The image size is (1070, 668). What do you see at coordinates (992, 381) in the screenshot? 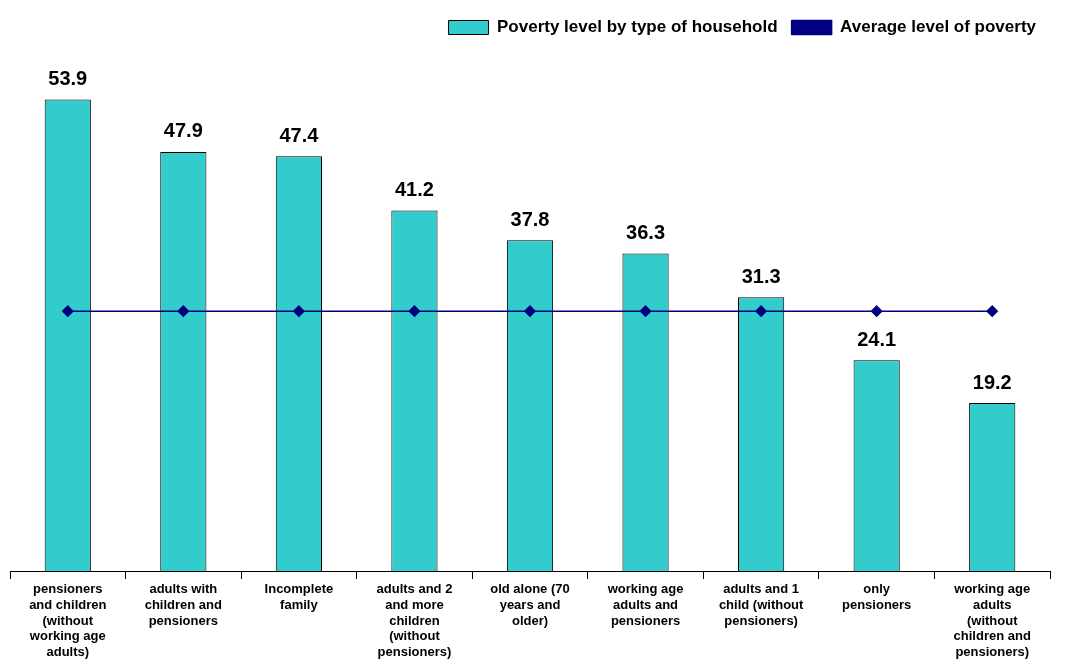
I see `data-label: 19.2` at bounding box center [992, 381].